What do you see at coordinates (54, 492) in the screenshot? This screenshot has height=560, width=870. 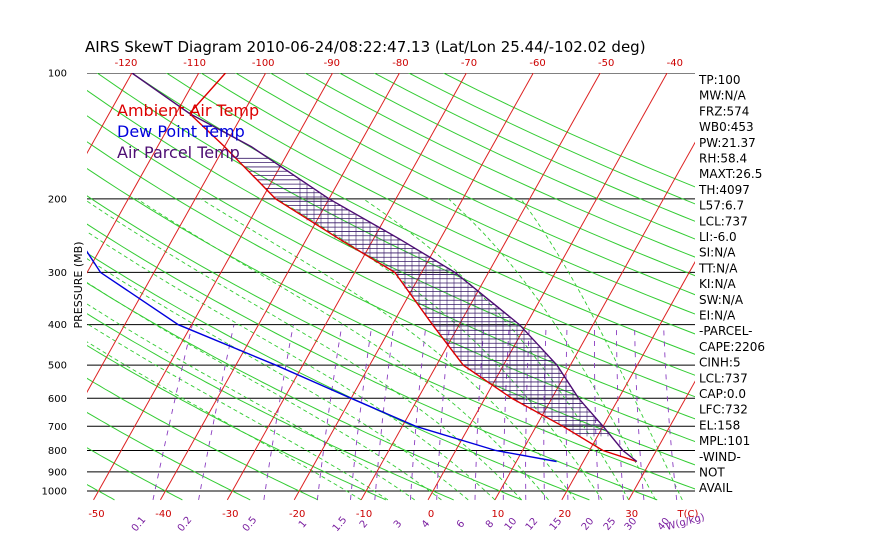 I see `pressure-tick-label: 1000` at bounding box center [54, 492].